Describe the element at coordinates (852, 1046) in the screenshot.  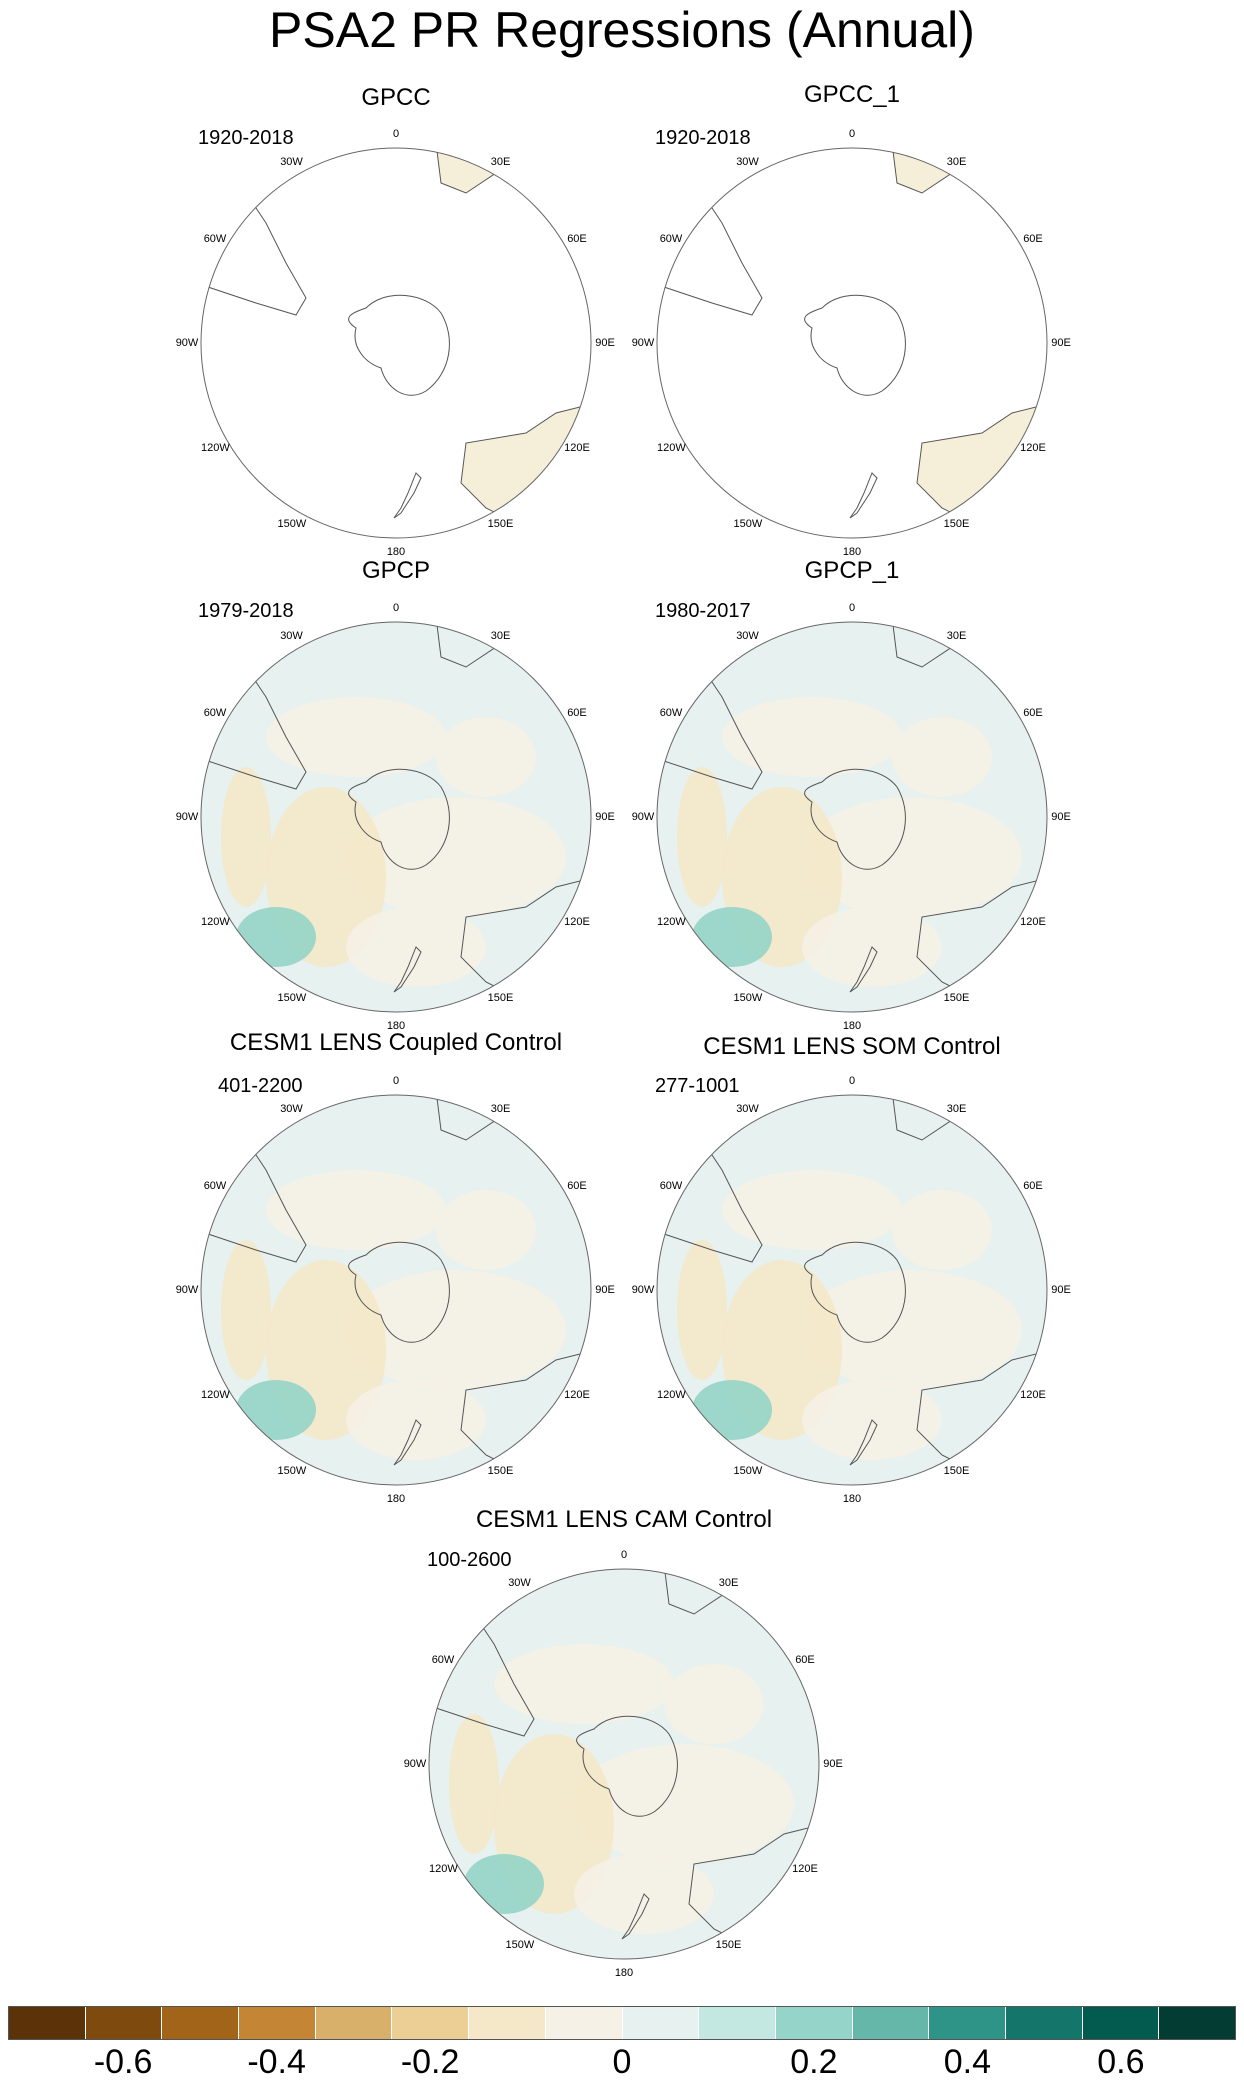
I see `panel-title-cesm1-lens-som-control: CESM1 LENS SOM Control` at that location.